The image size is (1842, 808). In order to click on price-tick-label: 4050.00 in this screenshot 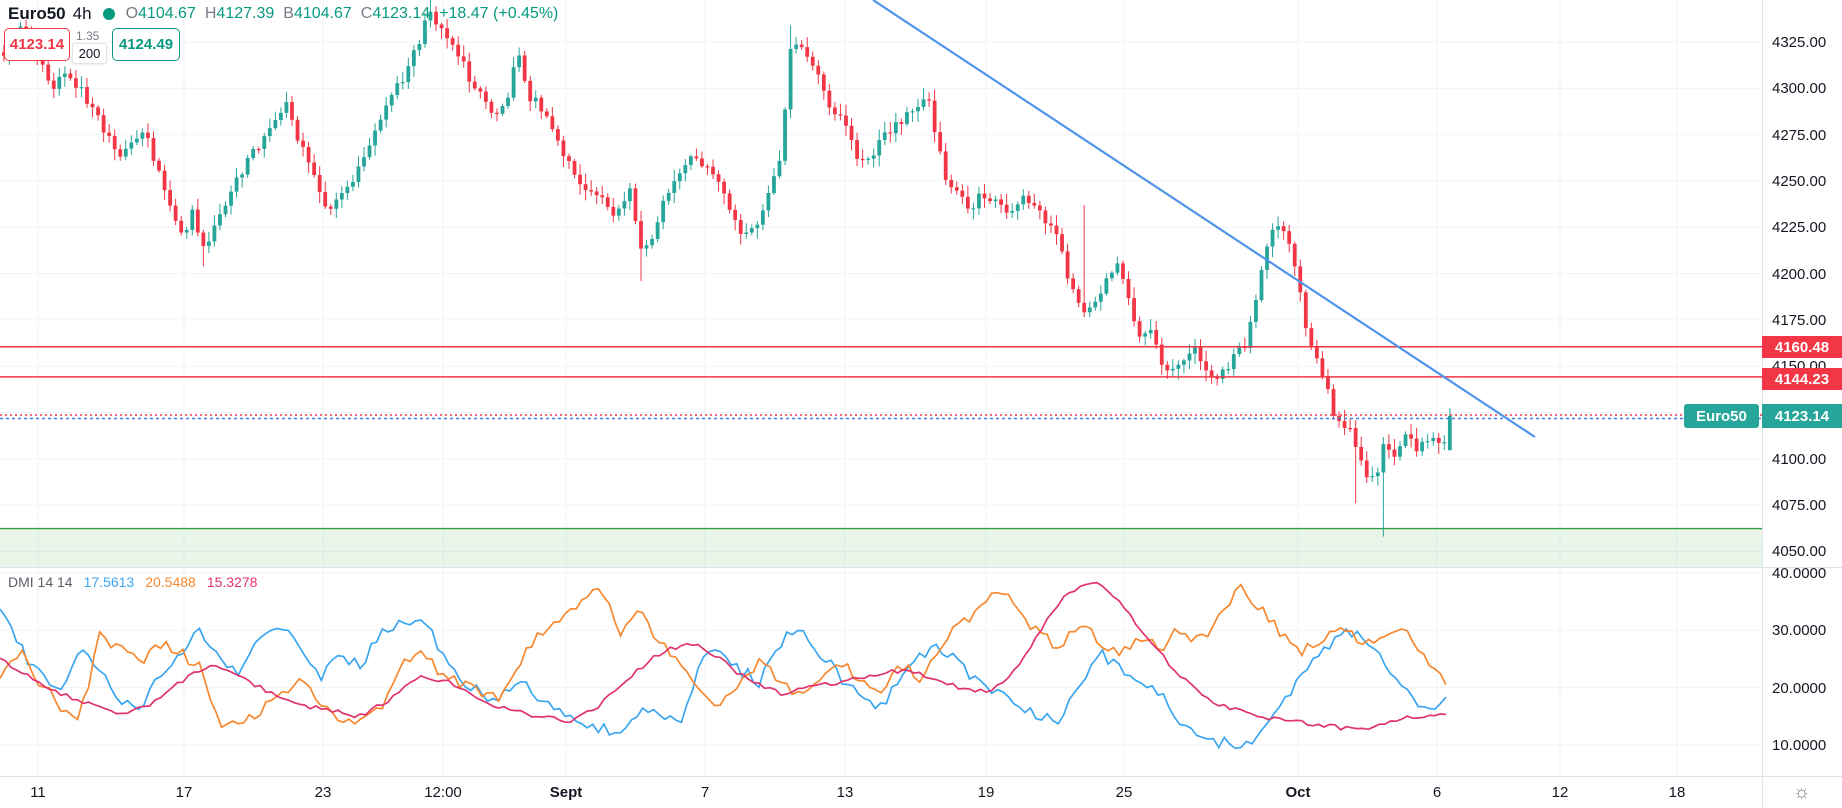, I will do `click(1799, 552)`.